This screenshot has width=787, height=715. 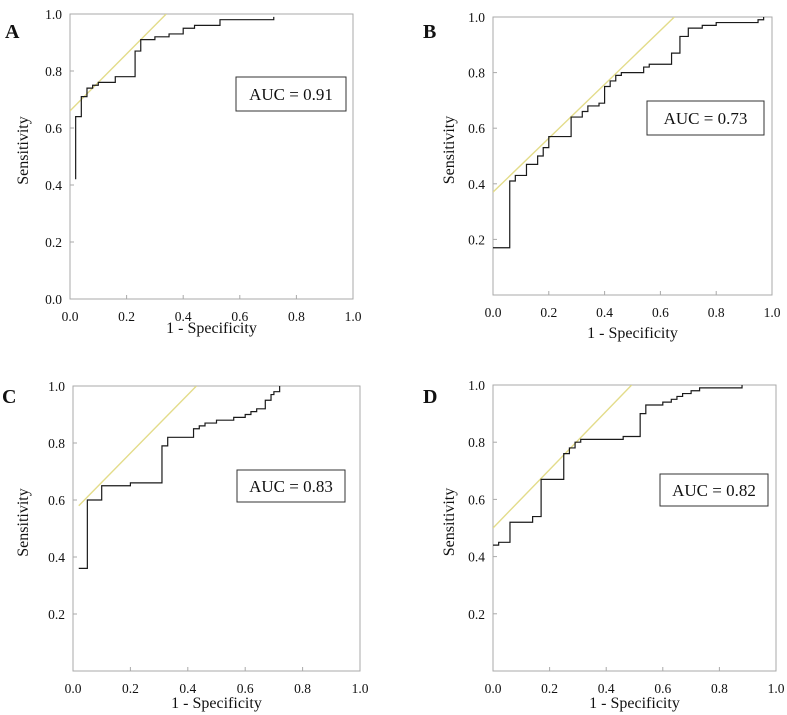 What do you see at coordinates (56, 557) in the screenshot?
I see `panel-c-y-tick-label: 0.4` at bounding box center [56, 557].